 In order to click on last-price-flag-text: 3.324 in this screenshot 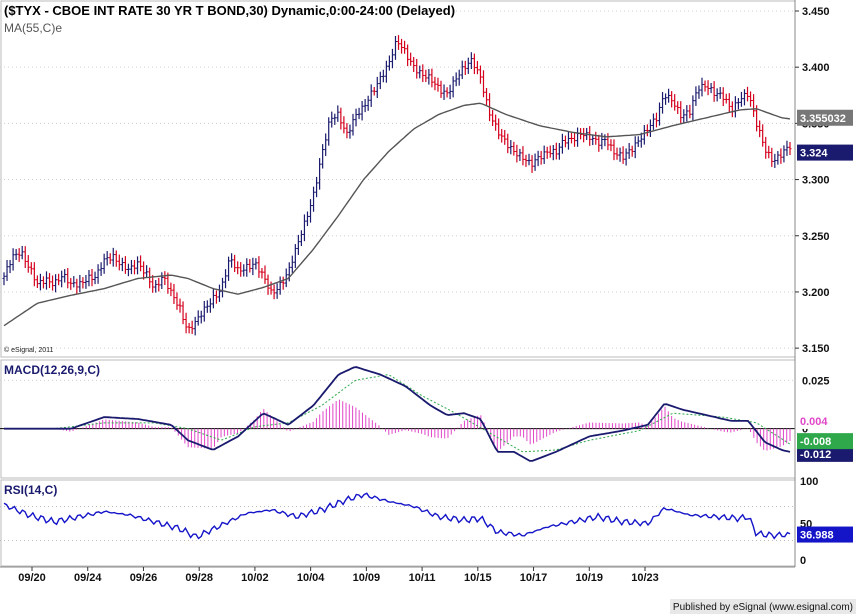, I will do `click(814, 154)`.